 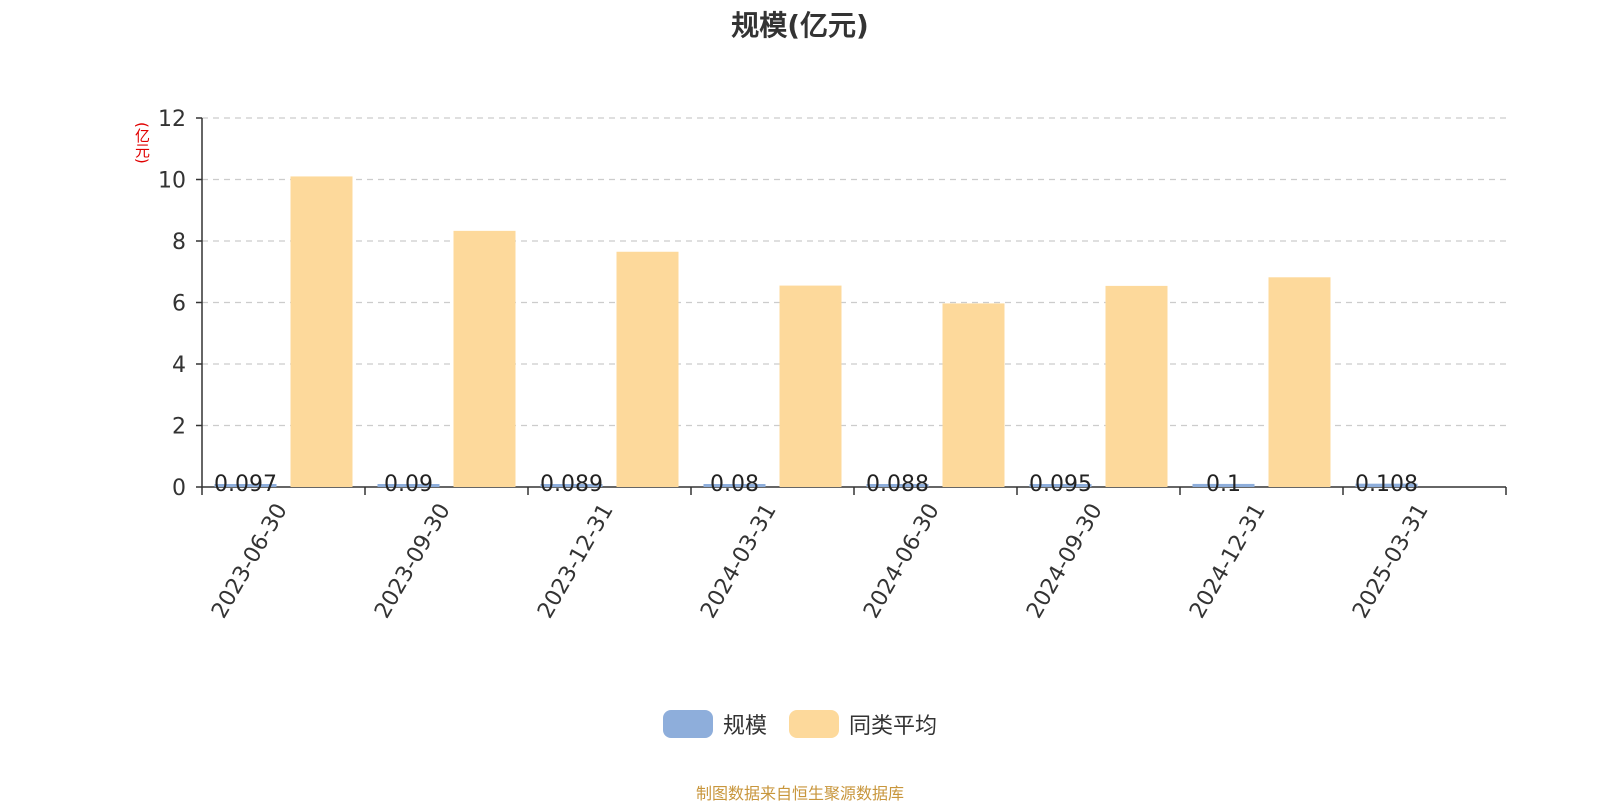 I want to click on data-source-note: 制图数据来自恒生聚源数据库, so click(x=799, y=793).